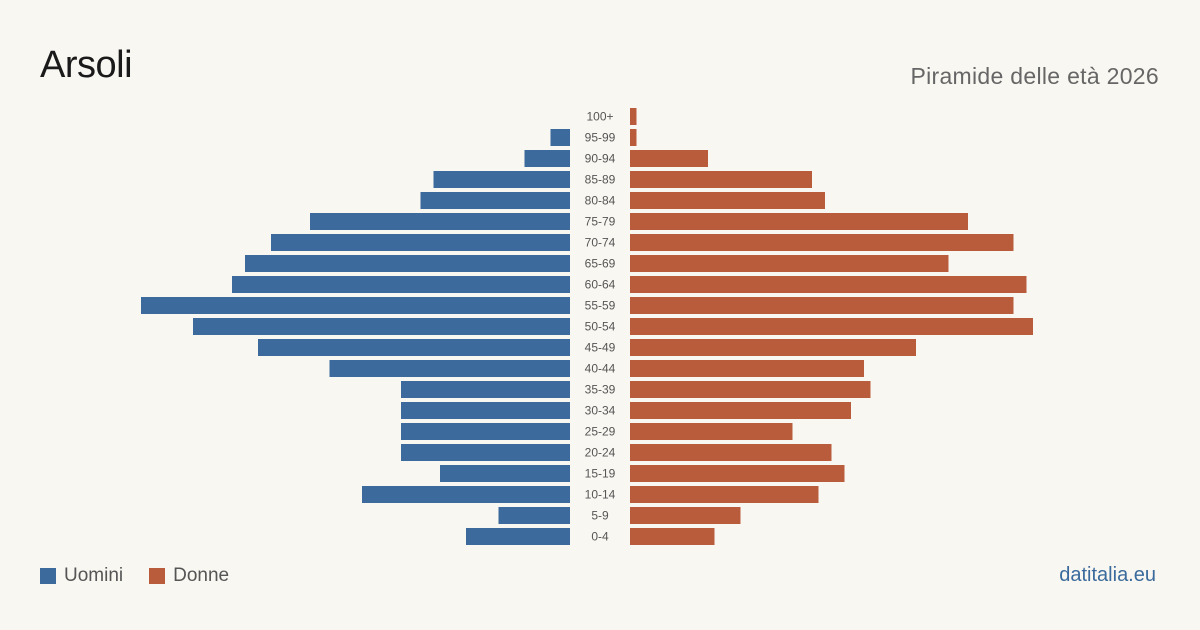 The image size is (1200, 630). I want to click on age-label-20-24: 20-24, so click(600, 453).